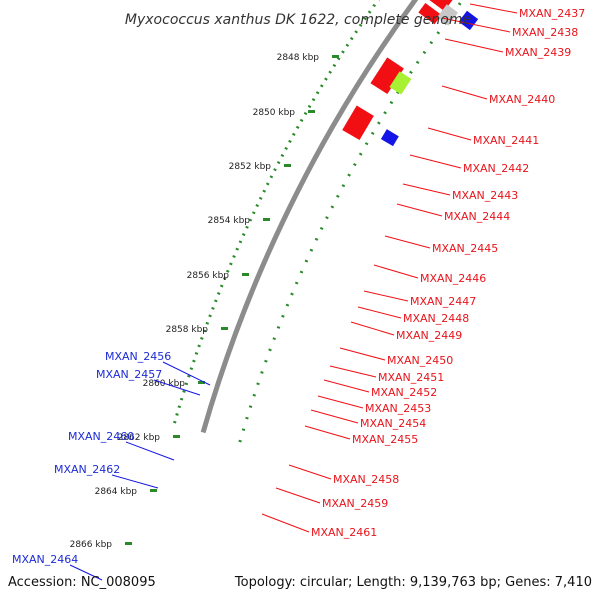 The height and width of the screenshot is (600, 600). I want to click on kbp-tick-label: 2850 kbp, so click(274, 113).